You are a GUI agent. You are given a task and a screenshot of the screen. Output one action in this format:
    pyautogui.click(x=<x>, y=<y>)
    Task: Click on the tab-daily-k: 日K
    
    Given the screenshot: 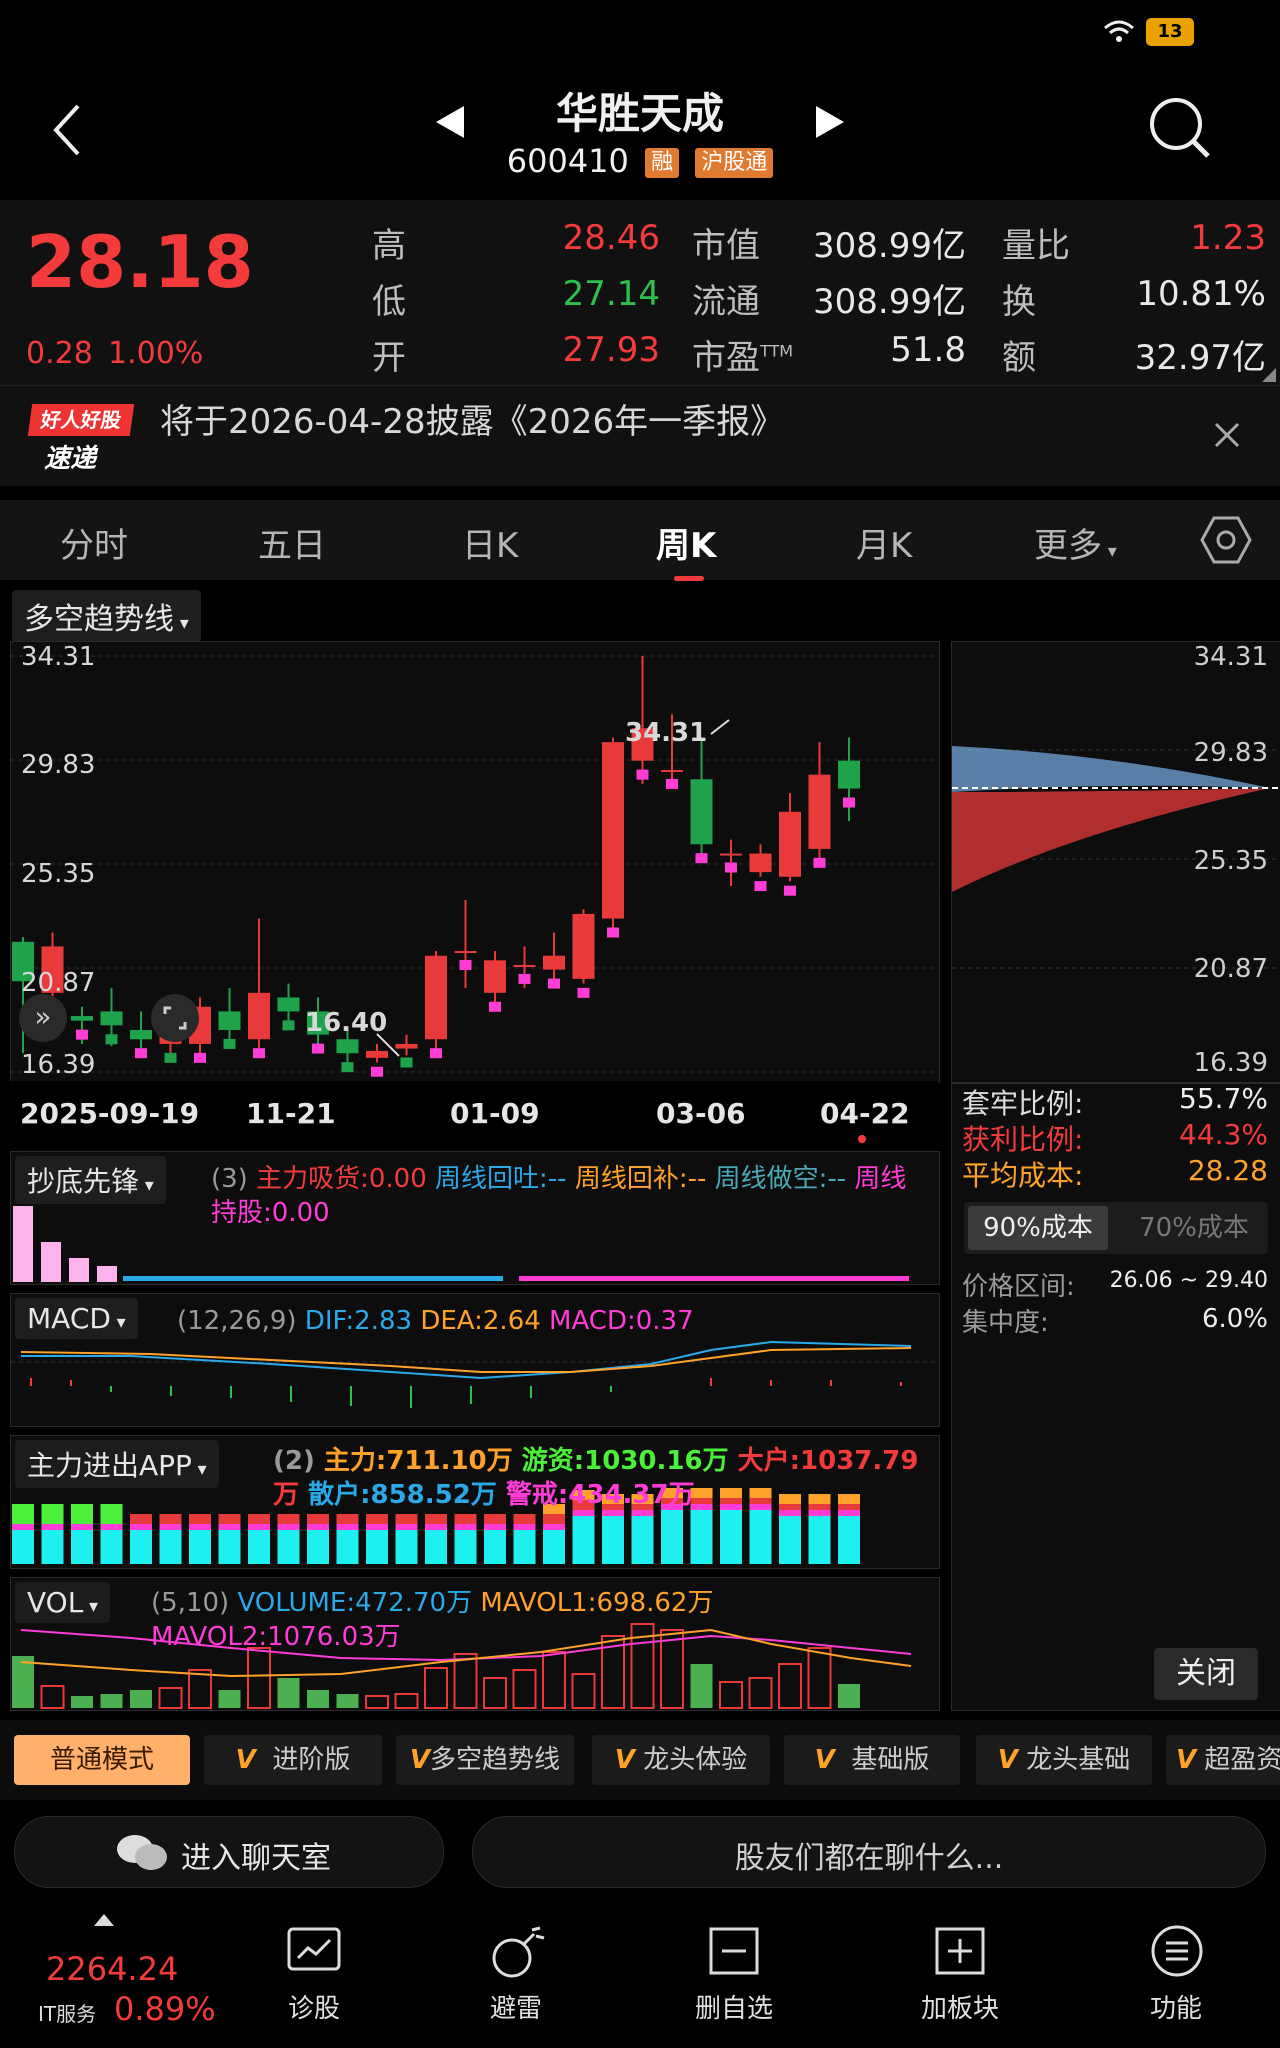 What is the action you would take?
    pyautogui.click(x=490, y=546)
    